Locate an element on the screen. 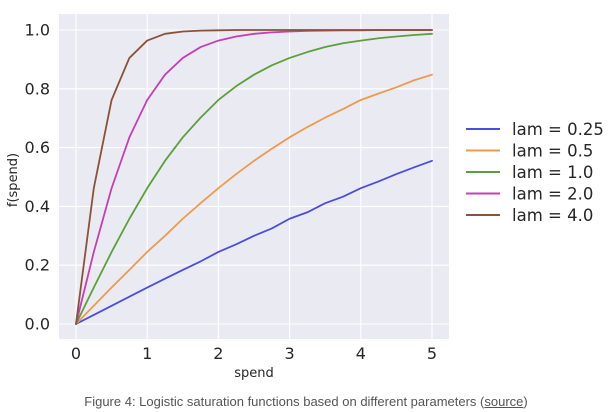 The width and height of the screenshot is (612, 412). y-axis-label: f(spend) is located at coordinates (13, 180).